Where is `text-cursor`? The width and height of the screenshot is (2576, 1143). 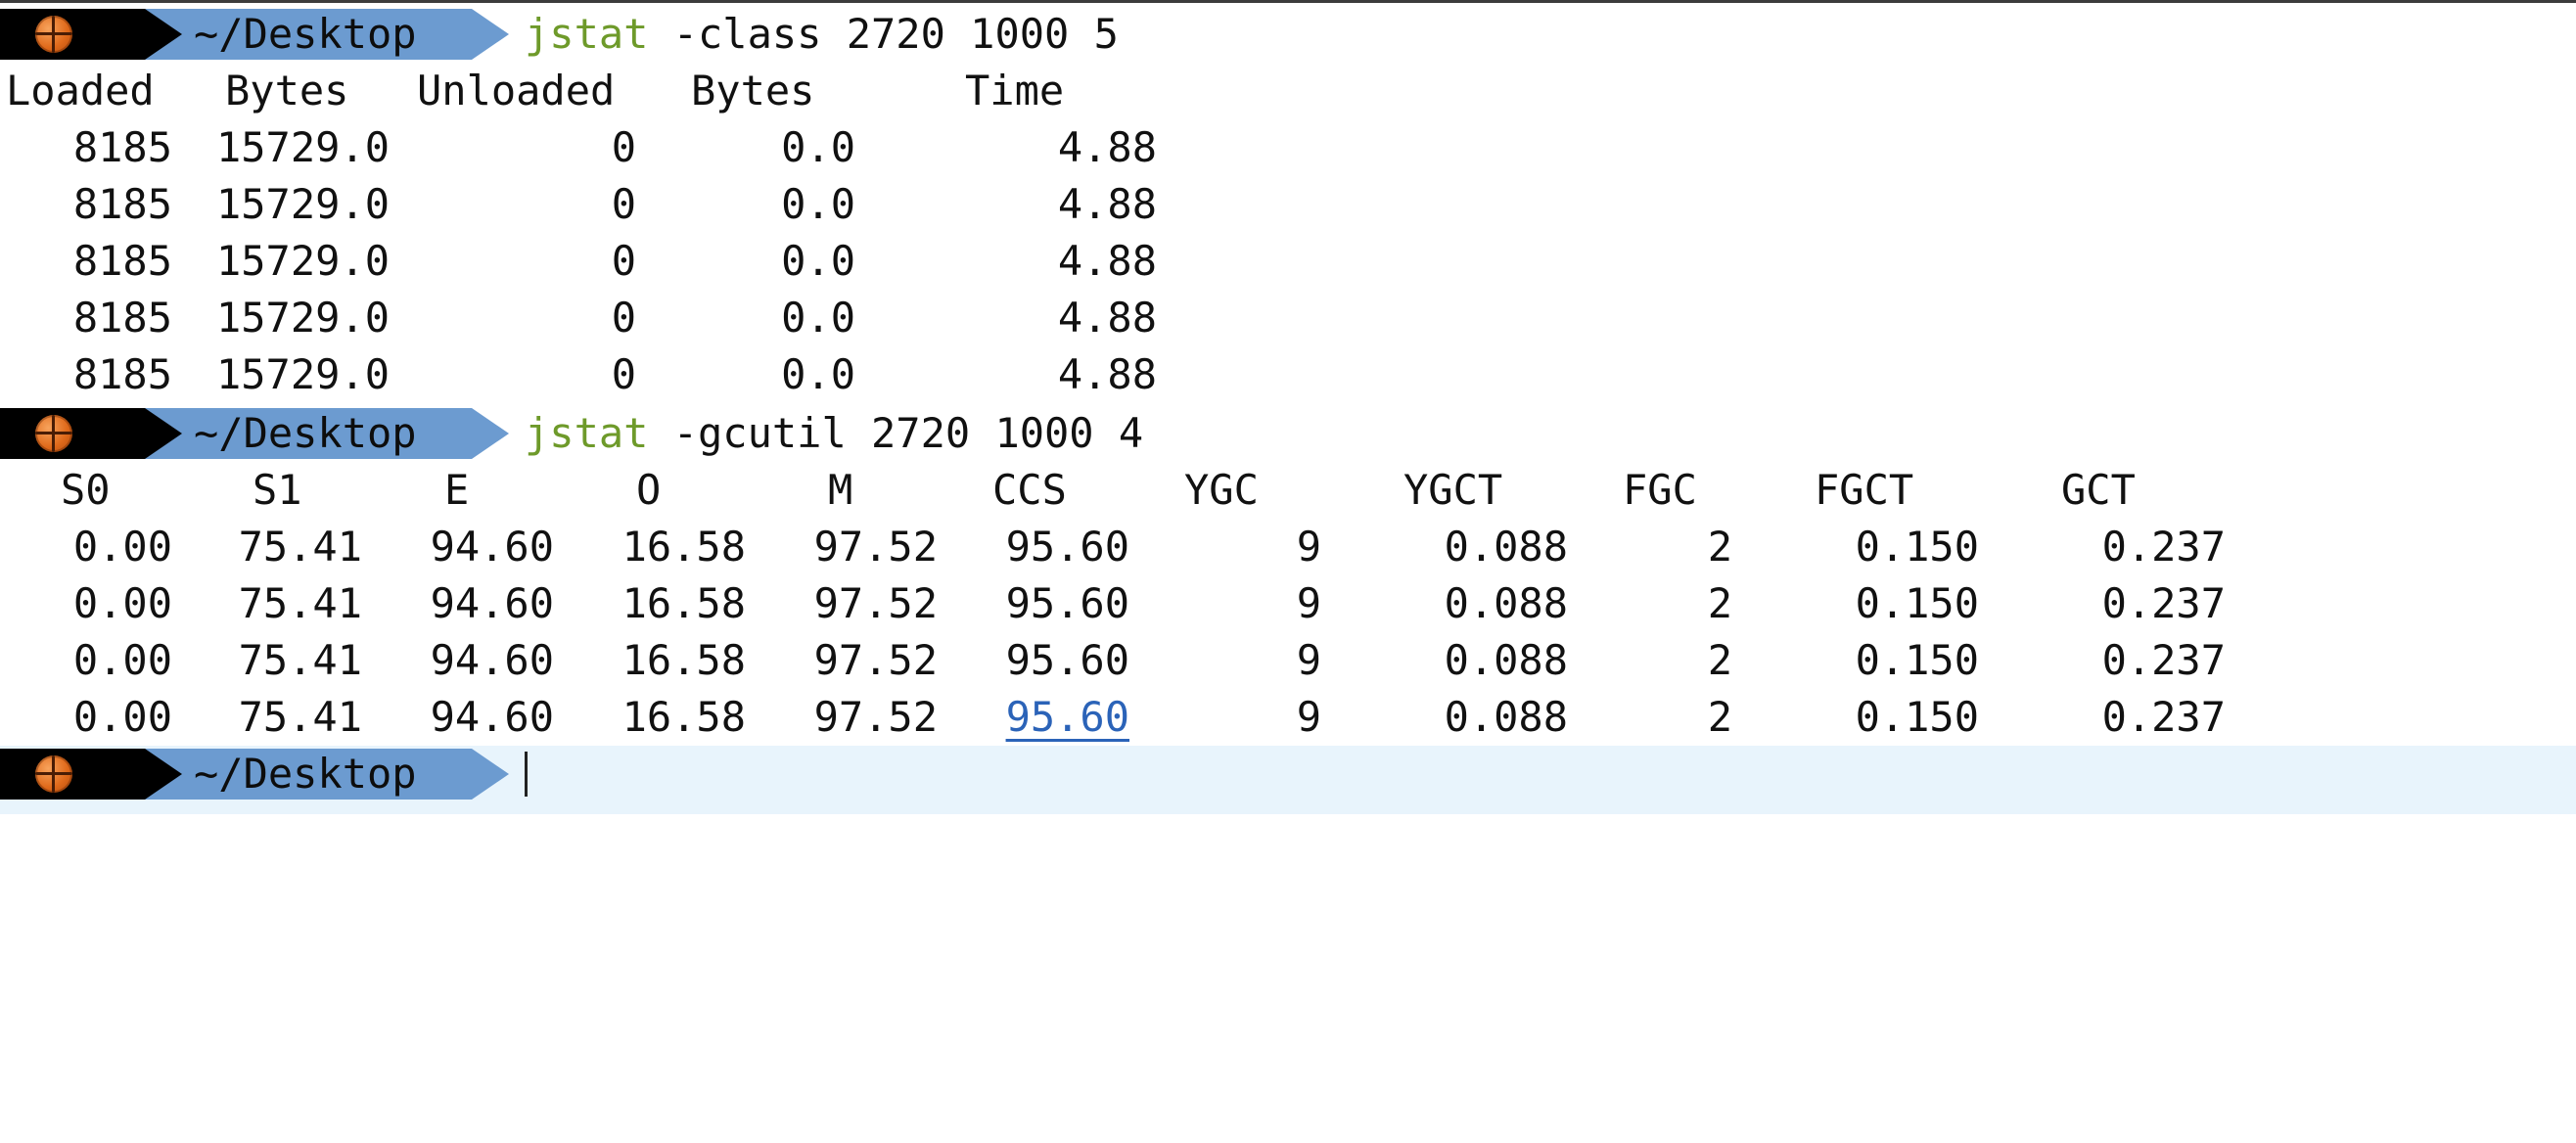 text-cursor is located at coordinates (526, 774).